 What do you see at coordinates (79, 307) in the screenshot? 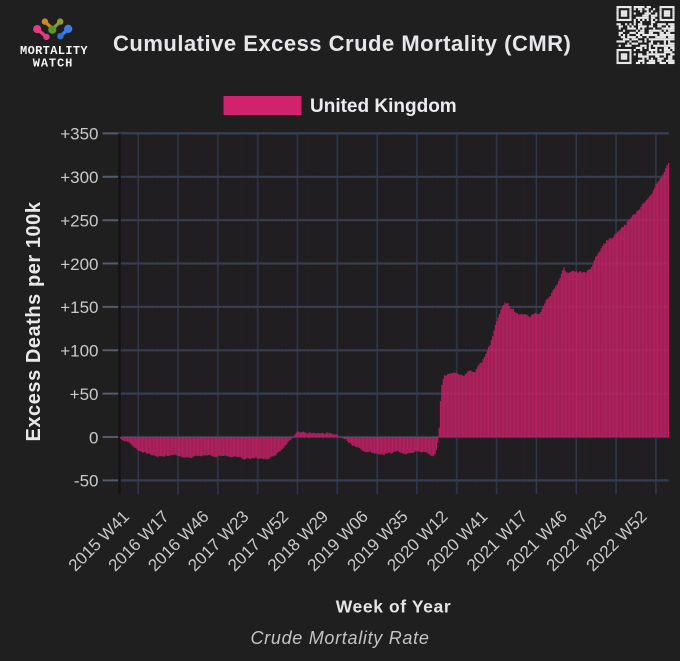
I see `svg-text: +150` at bounding box center [79, 307].